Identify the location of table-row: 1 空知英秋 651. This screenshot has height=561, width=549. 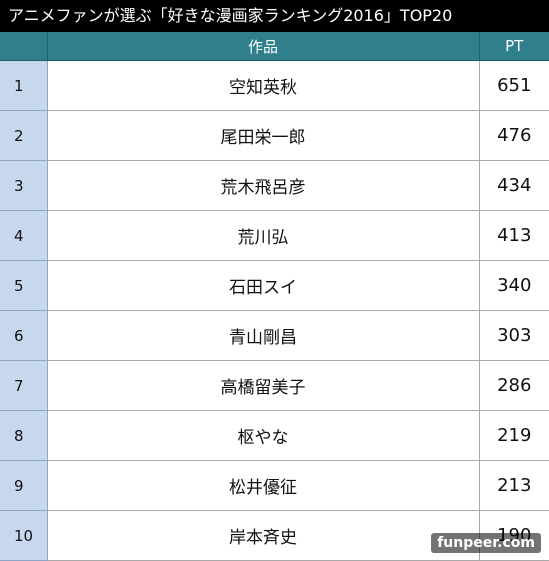
(274, 85).